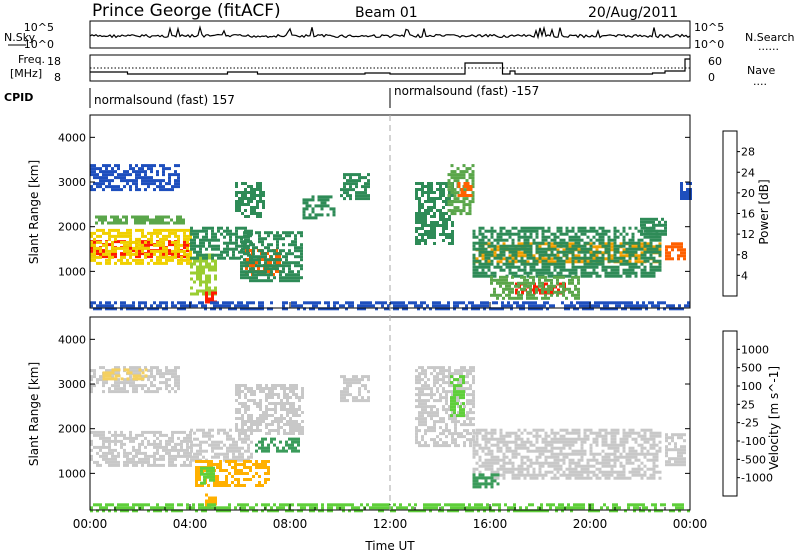 The height and width of the screenshot is (554, 800). Describe the element at coordinates (72, 227) in the screenshot. I see `y-tick-label: 2000` at that location.